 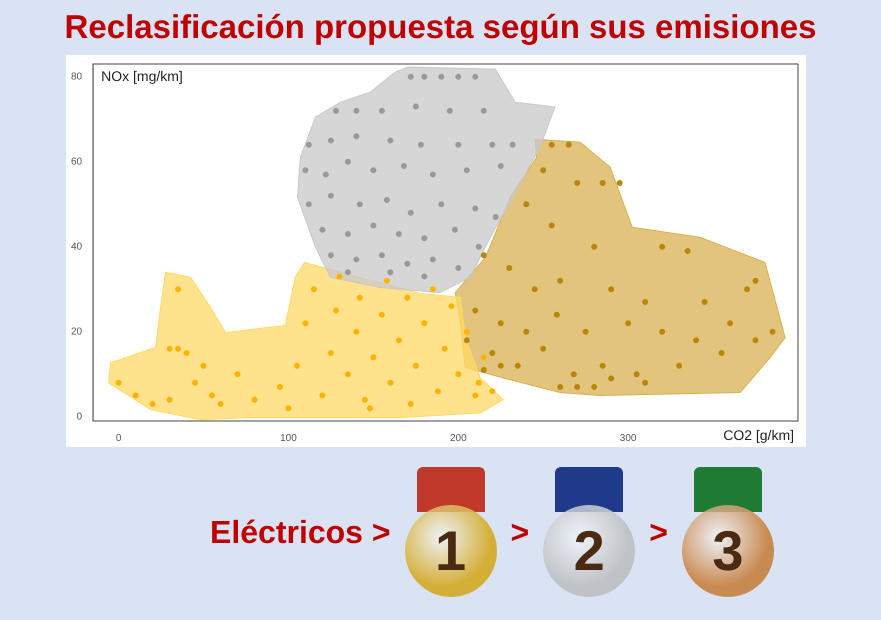 I want to click on x-tick-label: 300, so click(x=628, y=438).